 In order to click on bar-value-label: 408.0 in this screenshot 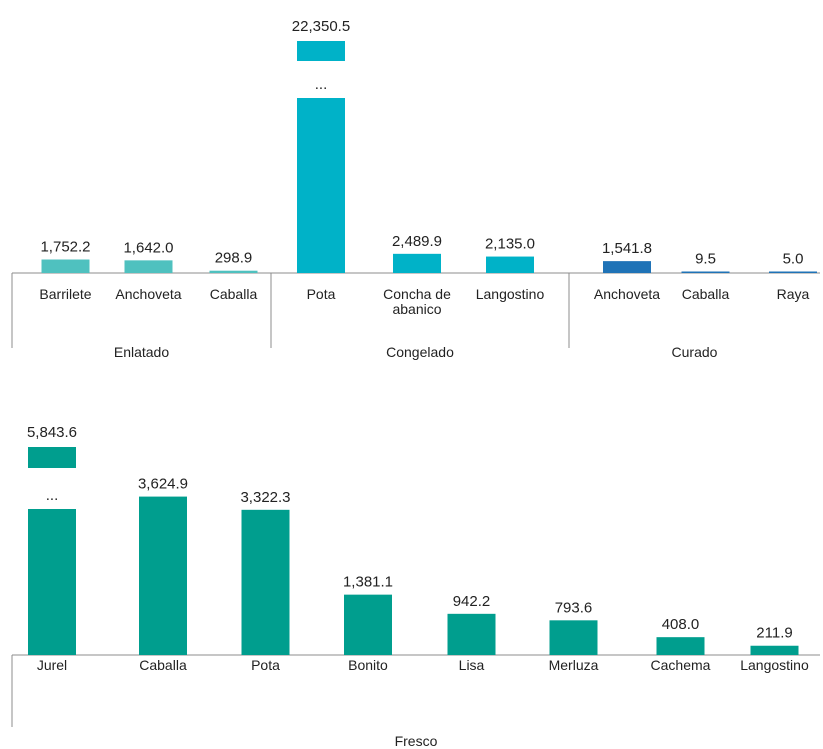, I will do `click(681, 624)`.